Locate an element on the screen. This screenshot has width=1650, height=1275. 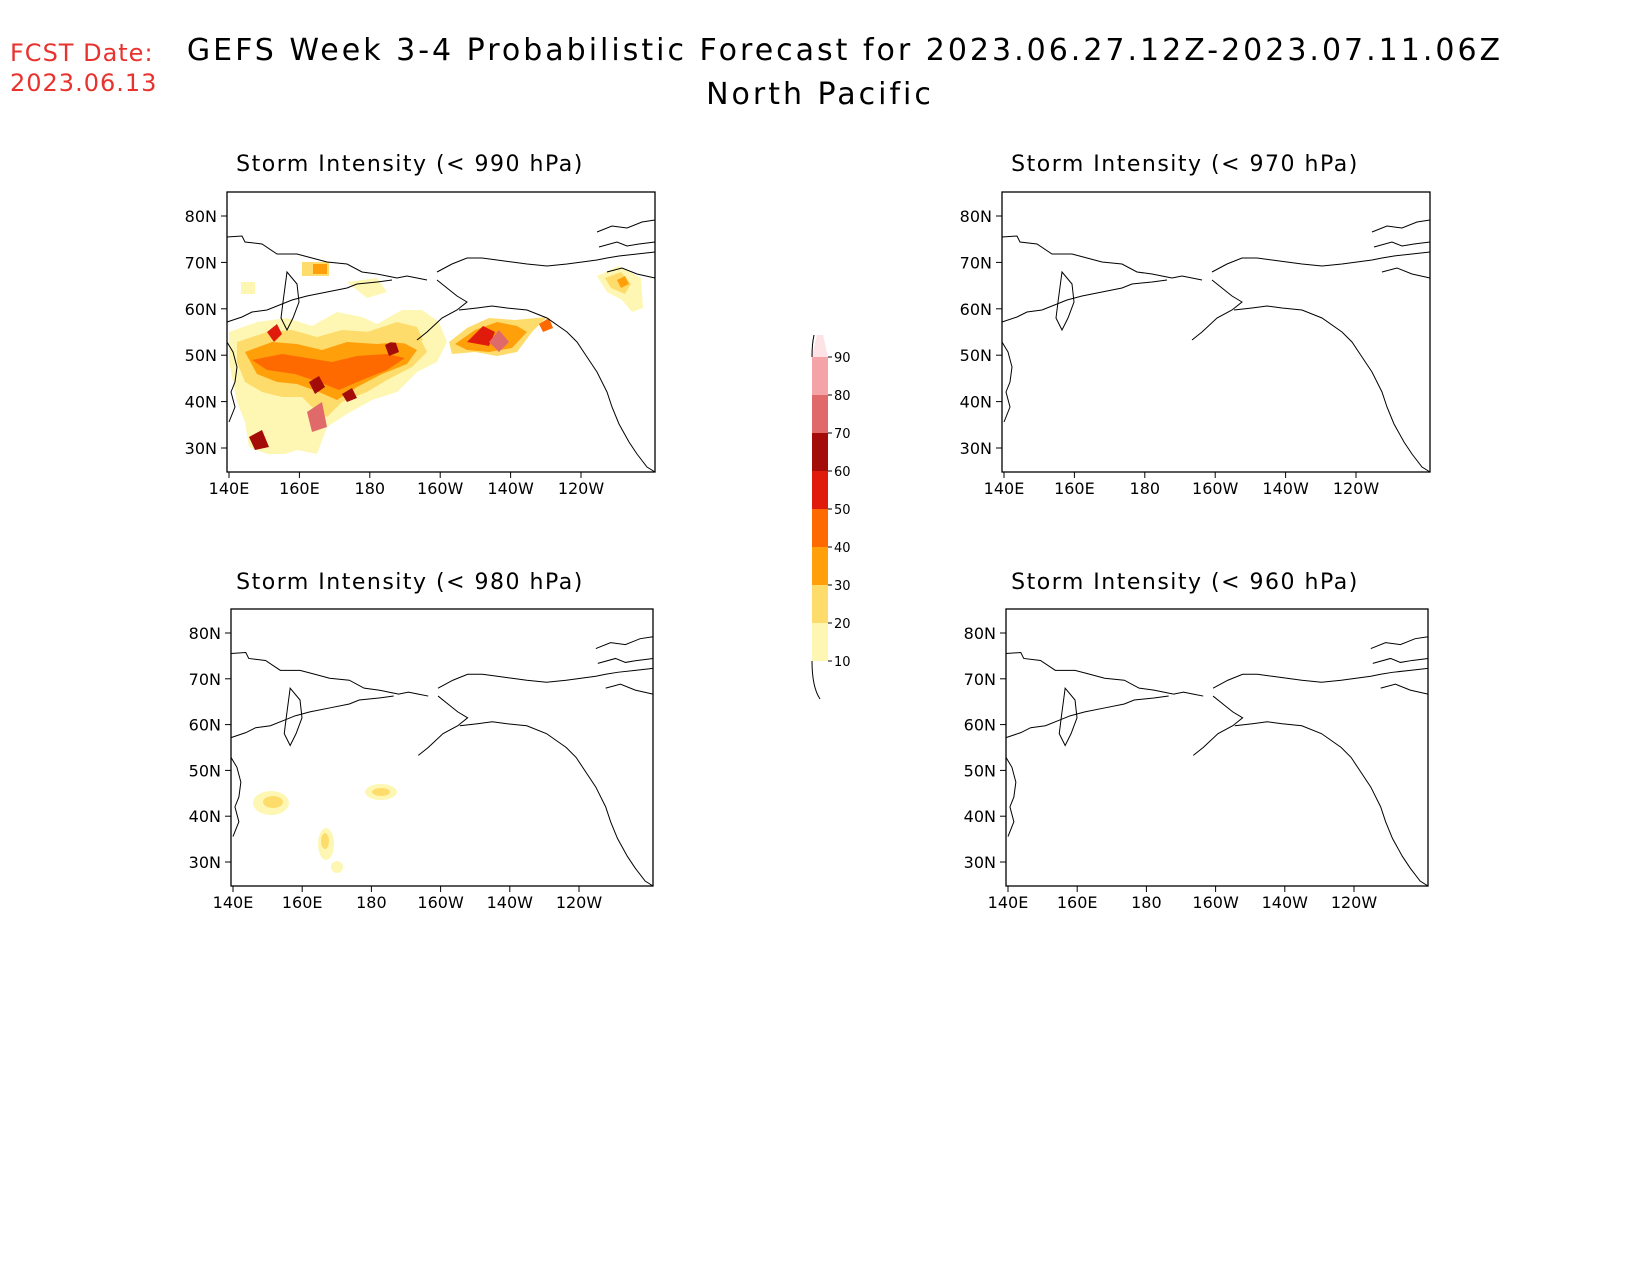
panel-title-990: Storm Intensity (< 990 hPa) is located at coordinates (410, 164).